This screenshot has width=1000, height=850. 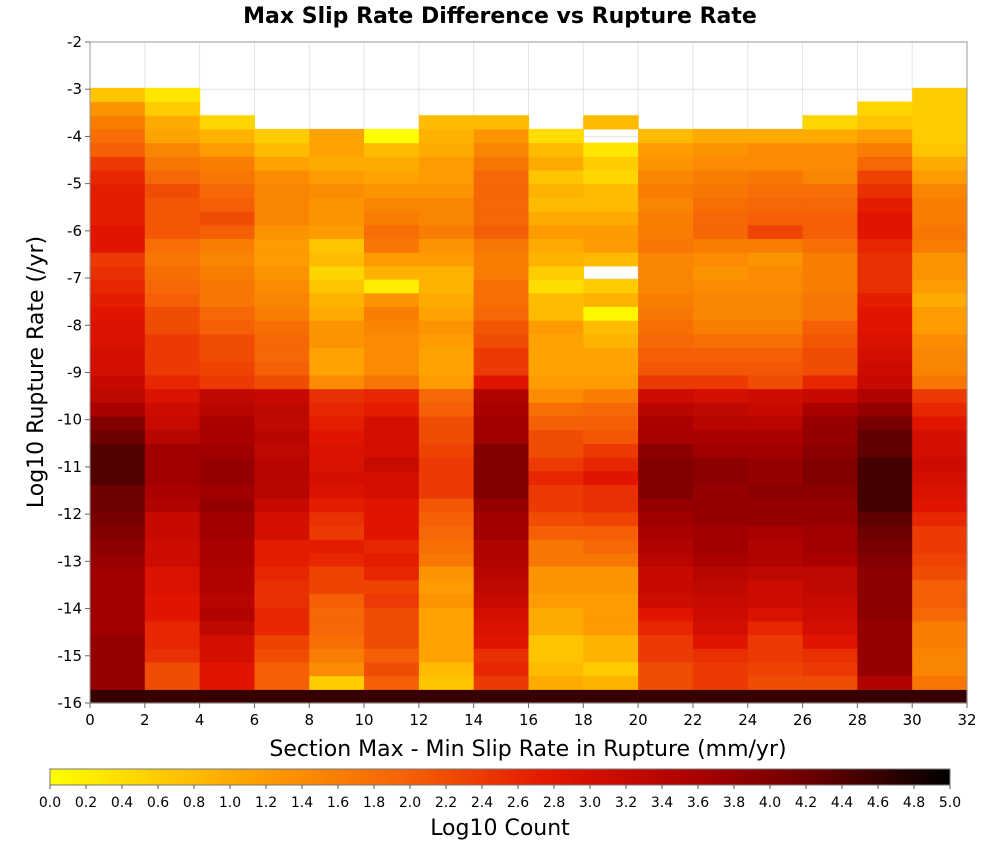 What do you see at coordinates (74, 184) in the screenshot?
I see `y-tick-label: -5` at bounding box center [74, 184].